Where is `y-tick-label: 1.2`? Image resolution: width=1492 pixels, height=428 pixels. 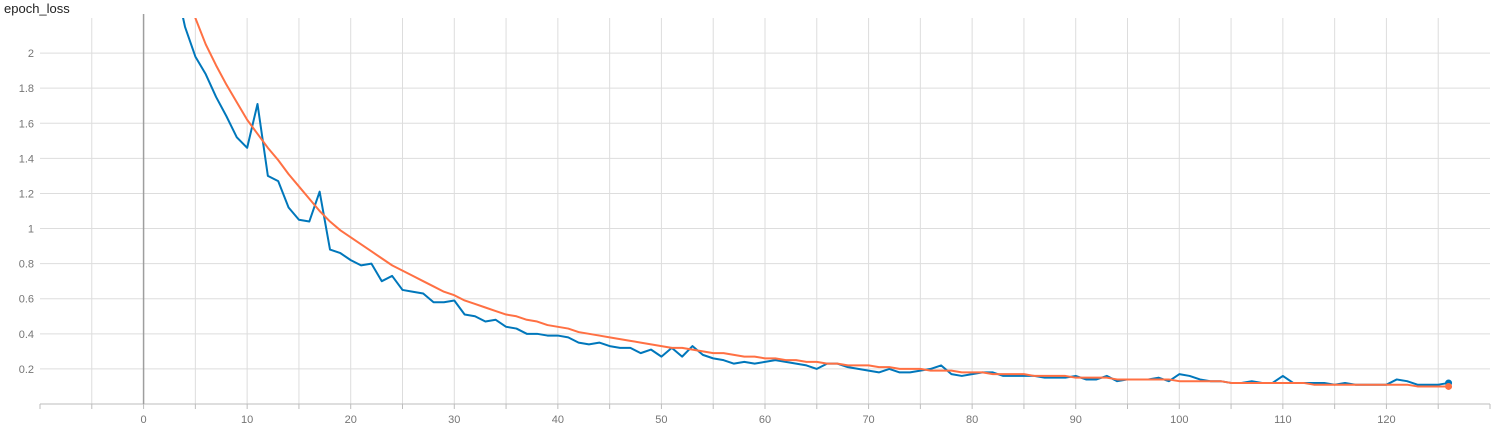
y-tick-label: 1.2 is located at coordinates (26, 194).